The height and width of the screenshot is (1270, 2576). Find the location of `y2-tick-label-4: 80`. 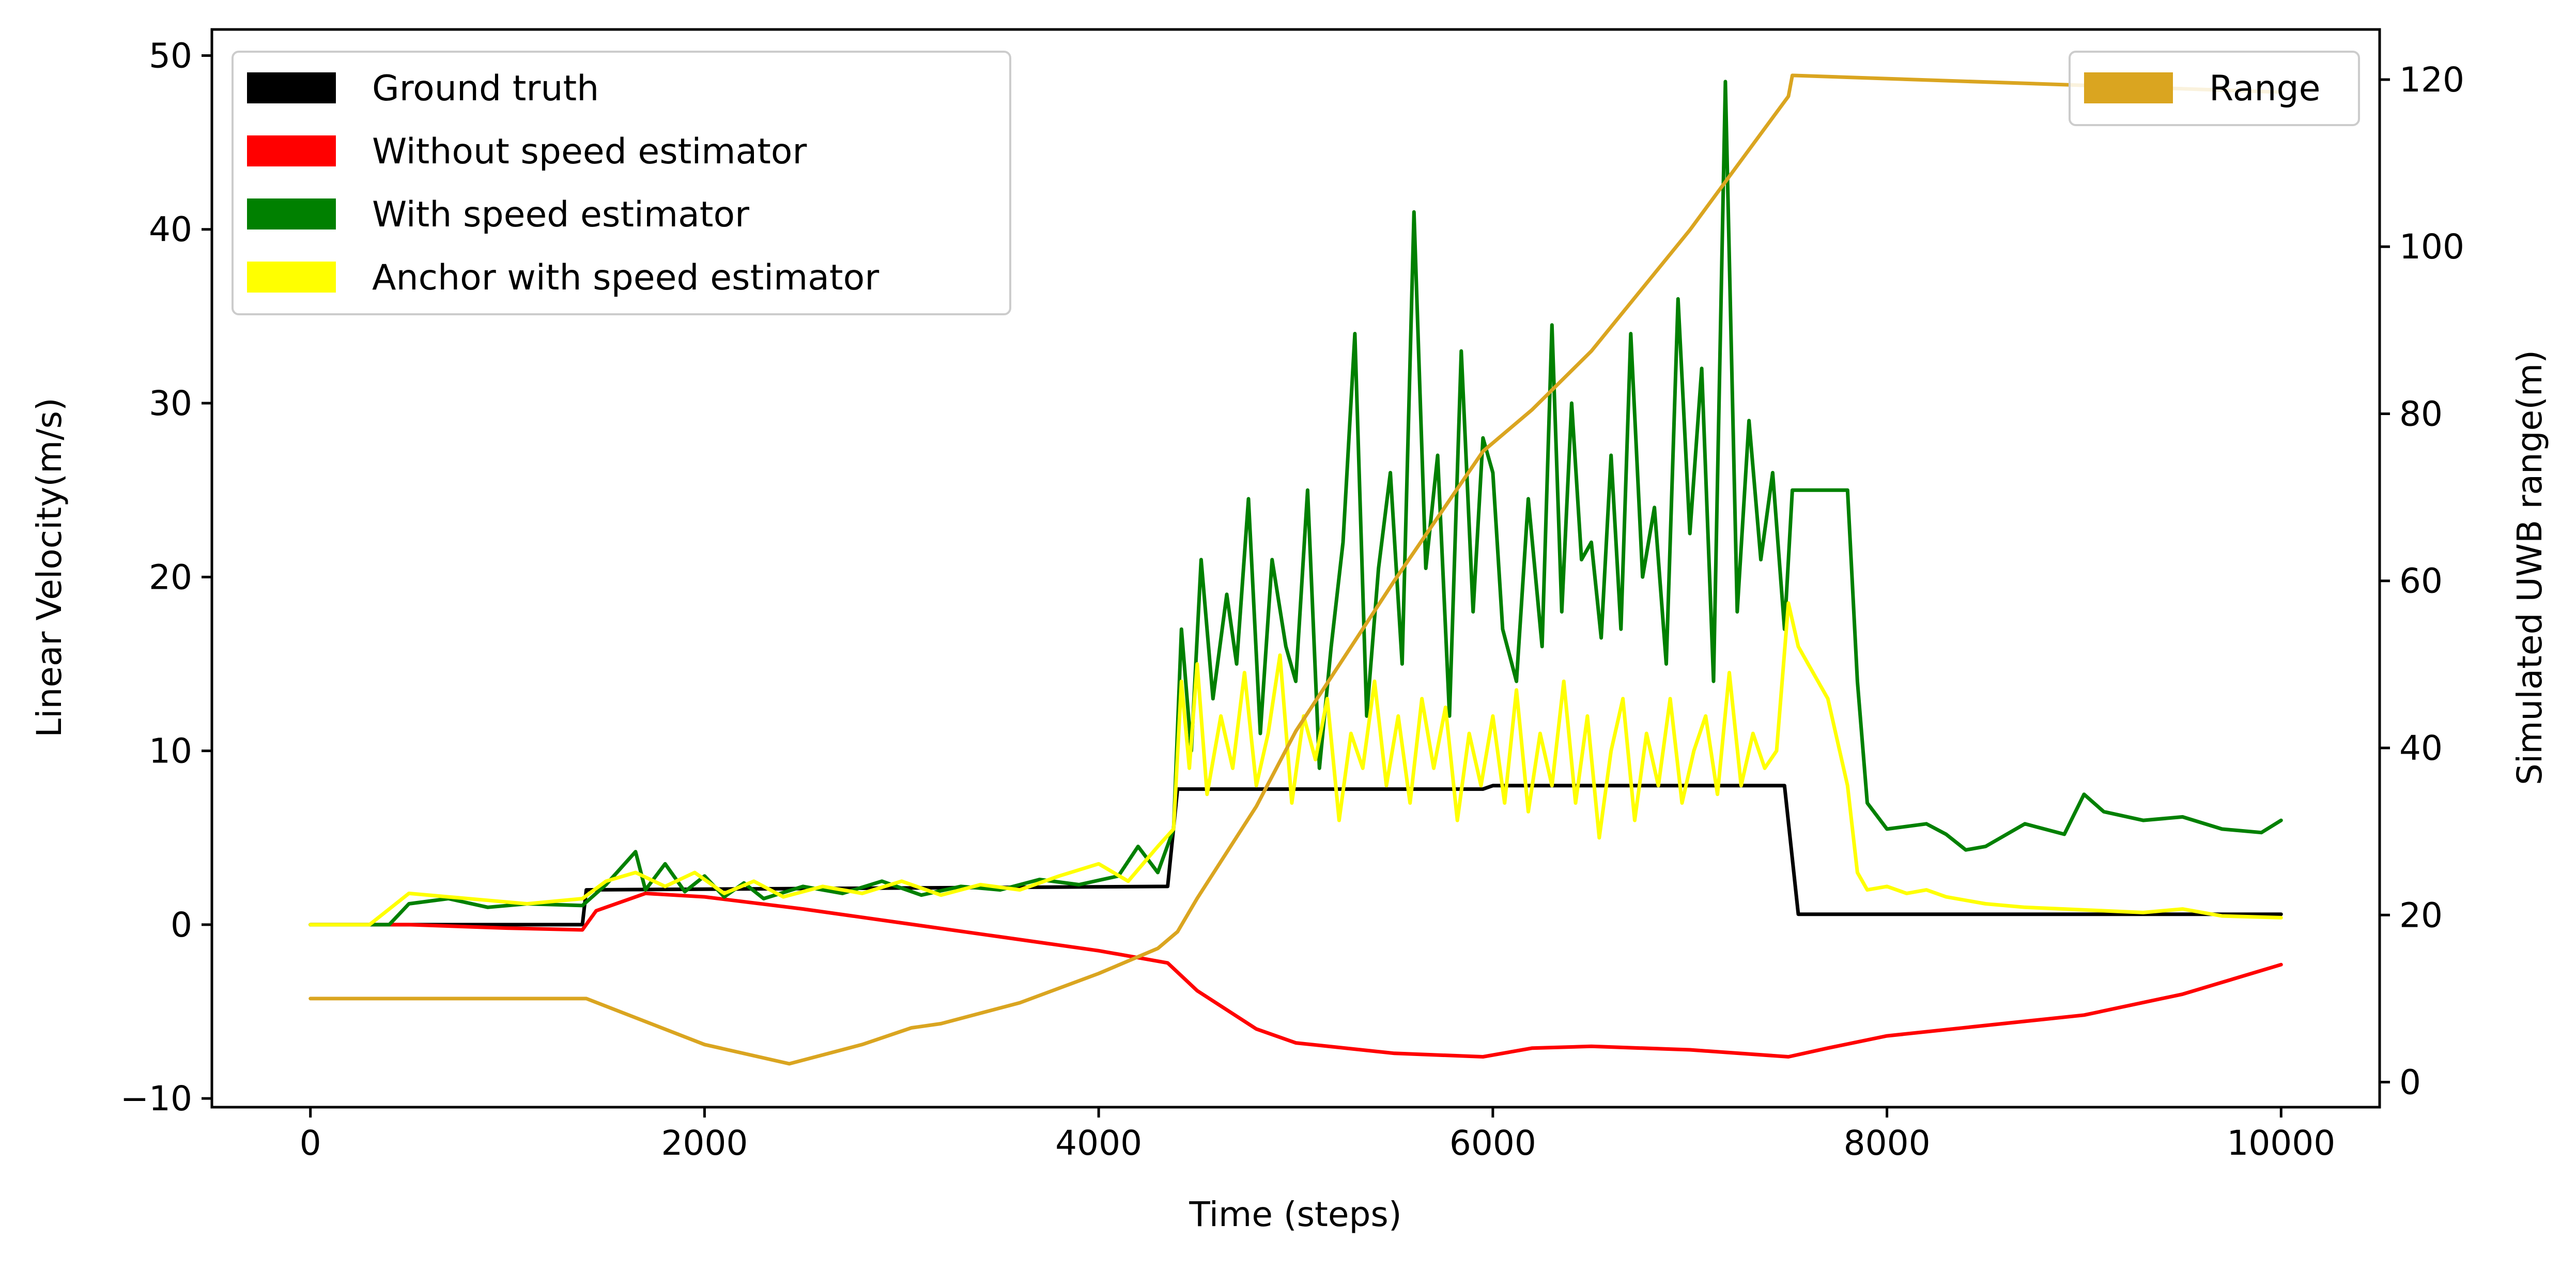

y2-tick-label-4: 80 is located at coordinates (2421, 414).